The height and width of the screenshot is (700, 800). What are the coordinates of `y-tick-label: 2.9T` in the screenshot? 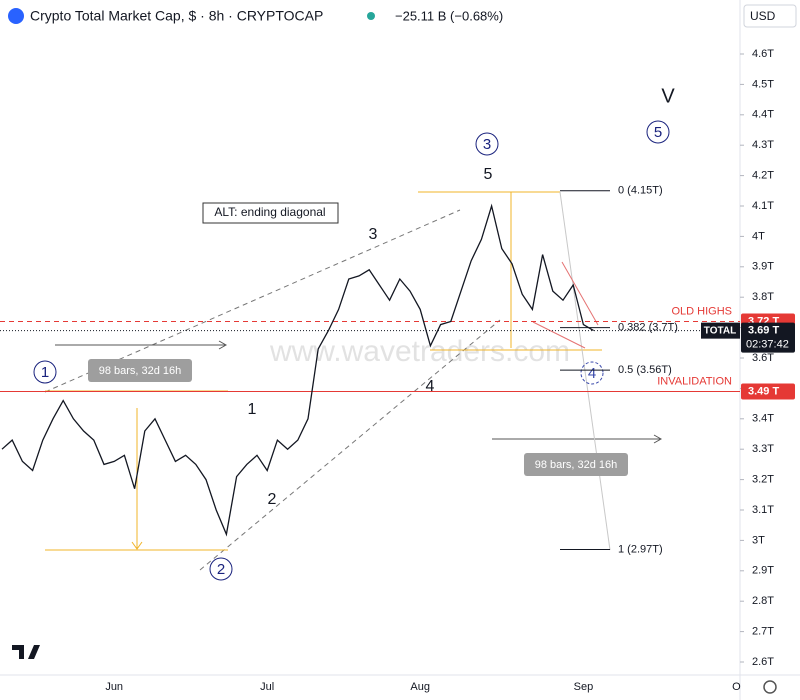 It's located at (763, 571).